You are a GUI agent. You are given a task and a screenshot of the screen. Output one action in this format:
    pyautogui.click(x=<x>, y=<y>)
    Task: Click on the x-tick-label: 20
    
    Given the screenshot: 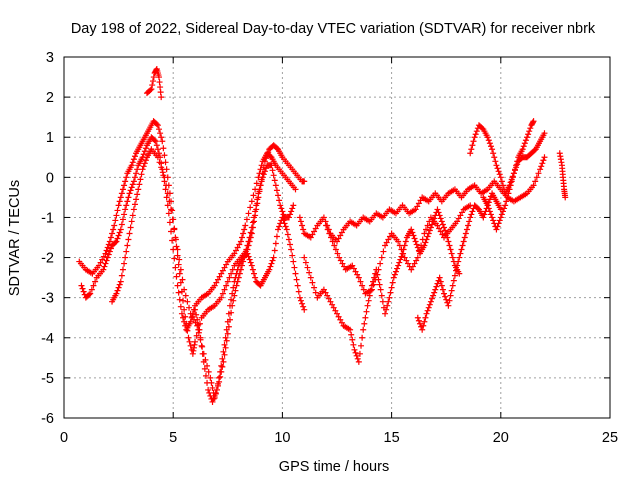 What is the action you would take?
    pyautogui.click(x=501, y=438)
    